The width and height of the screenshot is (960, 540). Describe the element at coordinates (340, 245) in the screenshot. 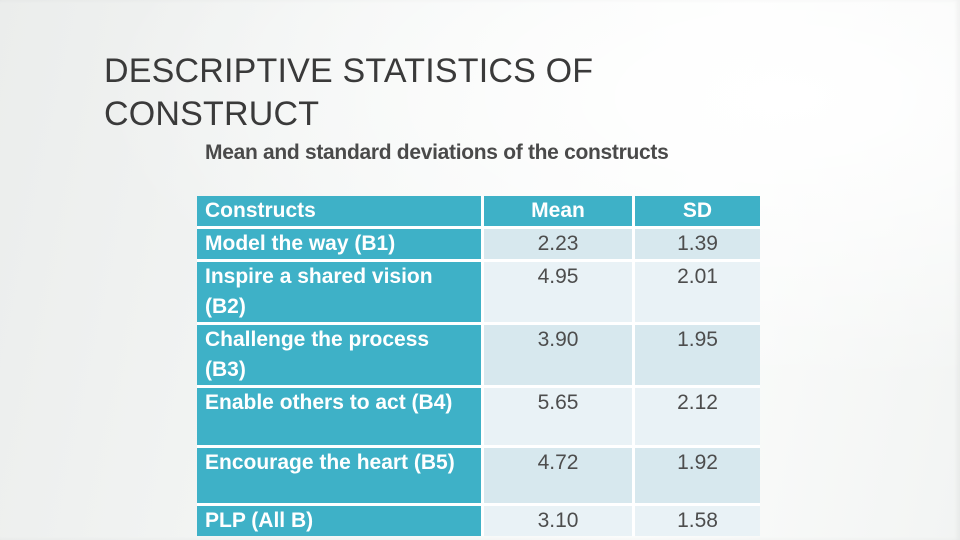

I see `construct-cell: Model the way (B1)` at that location.